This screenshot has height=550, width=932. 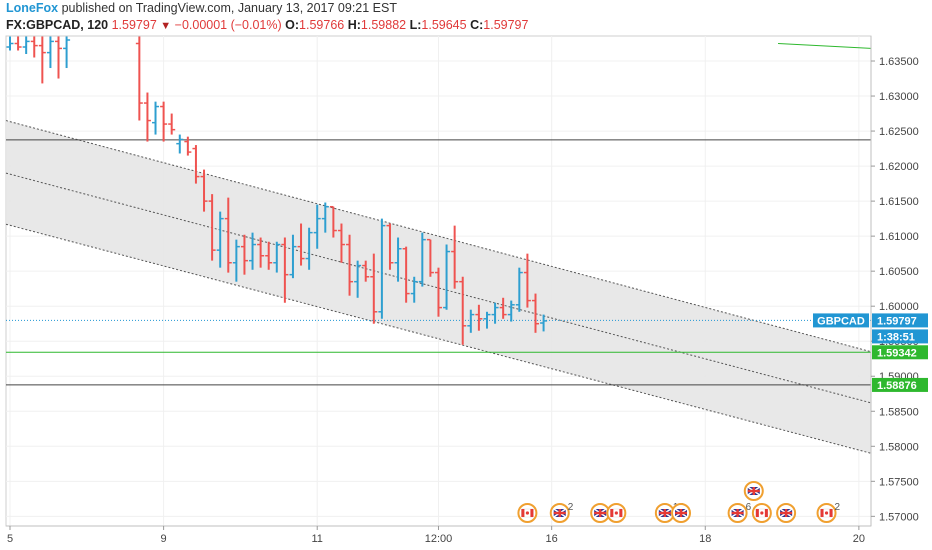 What do you see at coordinates (899, 517) in the screenshot?
I see `price-tick-label: 1.57000` at bounding box center [899, 517].